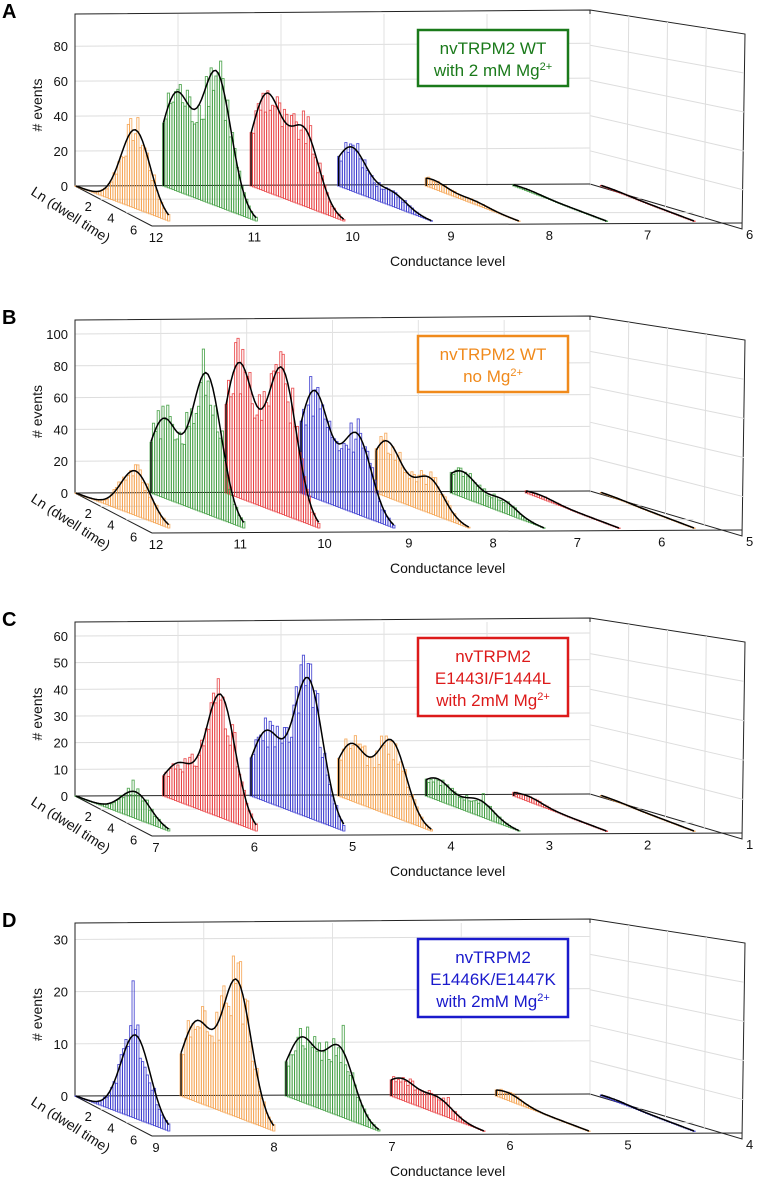 This screenshot has height=1183, width=760. What do you see at coordinates (61, 663) in the screenshot?
I see `y-tick-label: 50` at bounding box center [61, 663].